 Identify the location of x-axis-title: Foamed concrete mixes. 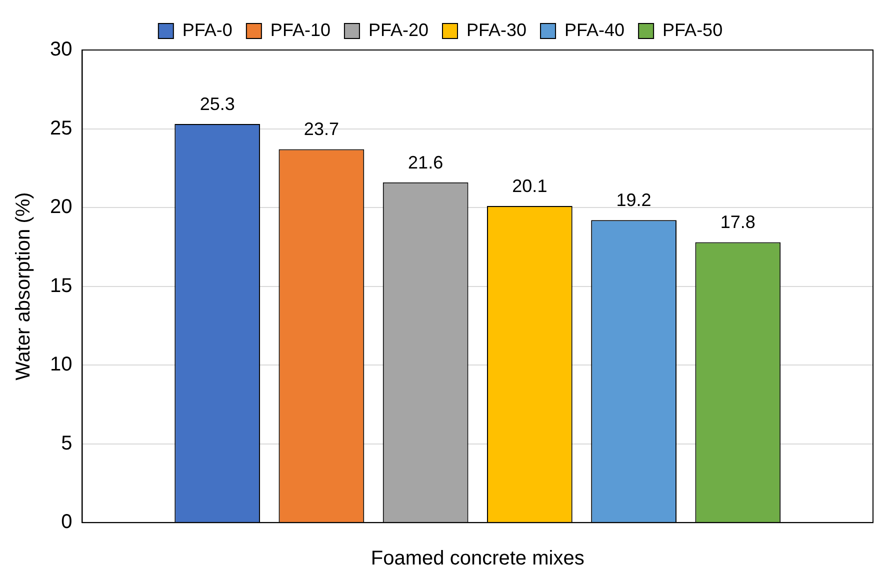
(477, 559).